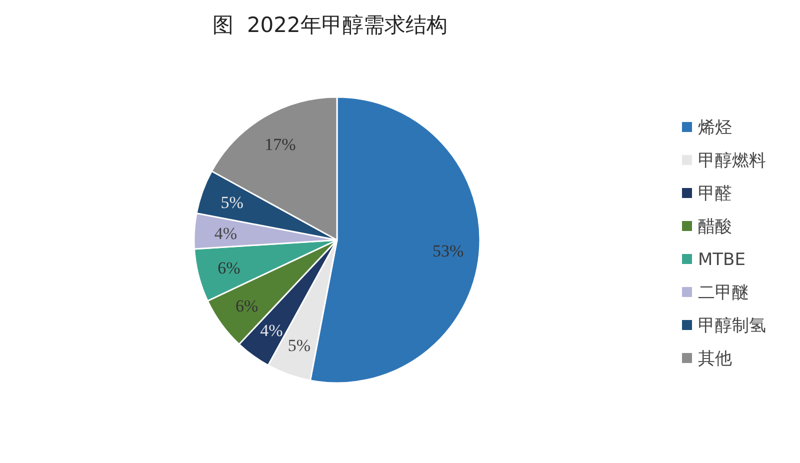  I want to click on legend-label: 烯烃, so click(715, 128).